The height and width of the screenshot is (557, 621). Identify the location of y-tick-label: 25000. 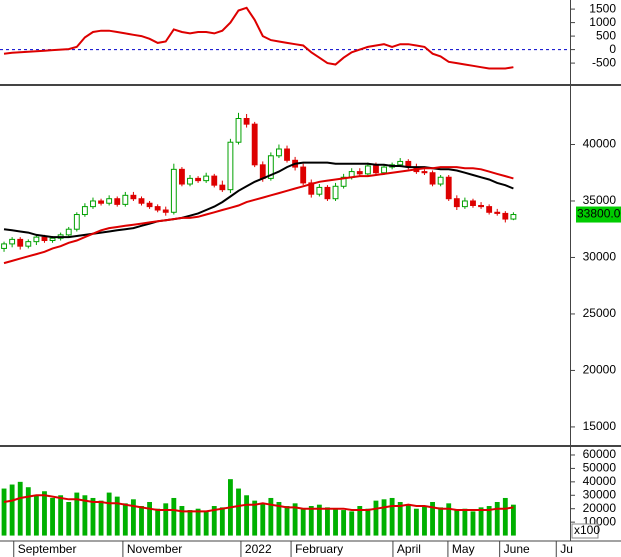
(600, 313).